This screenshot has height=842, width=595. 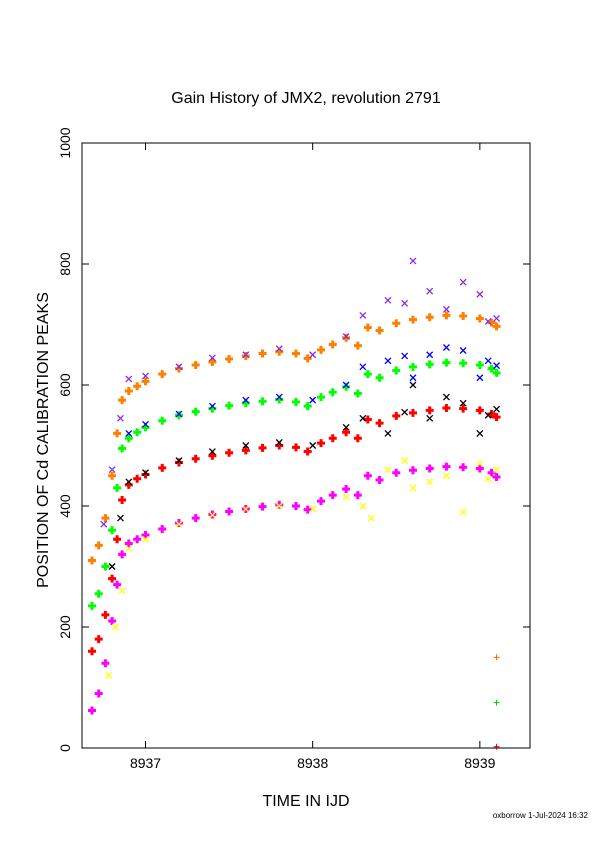 What do you see at coordinates (65, 264) in the screenshot?
I see `y-tick-label: 800` at bounding box center [65, 264].